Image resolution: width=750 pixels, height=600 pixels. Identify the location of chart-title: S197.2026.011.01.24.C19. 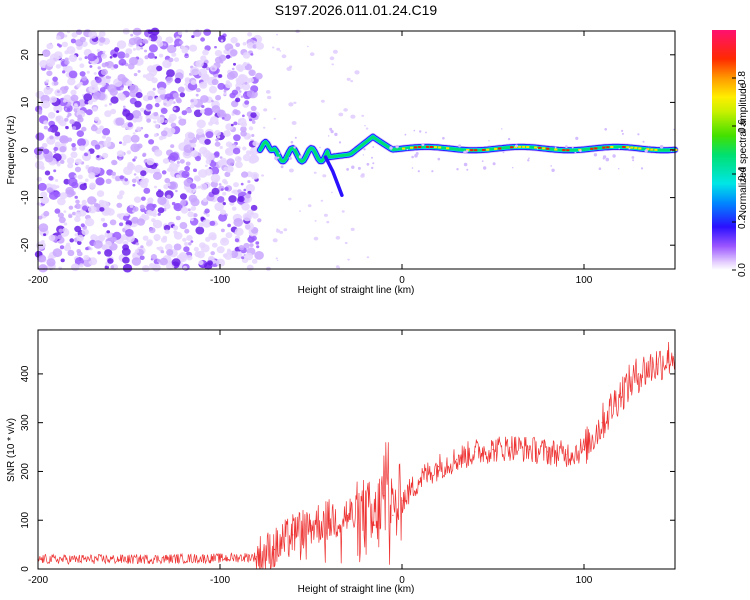
(356, 10).